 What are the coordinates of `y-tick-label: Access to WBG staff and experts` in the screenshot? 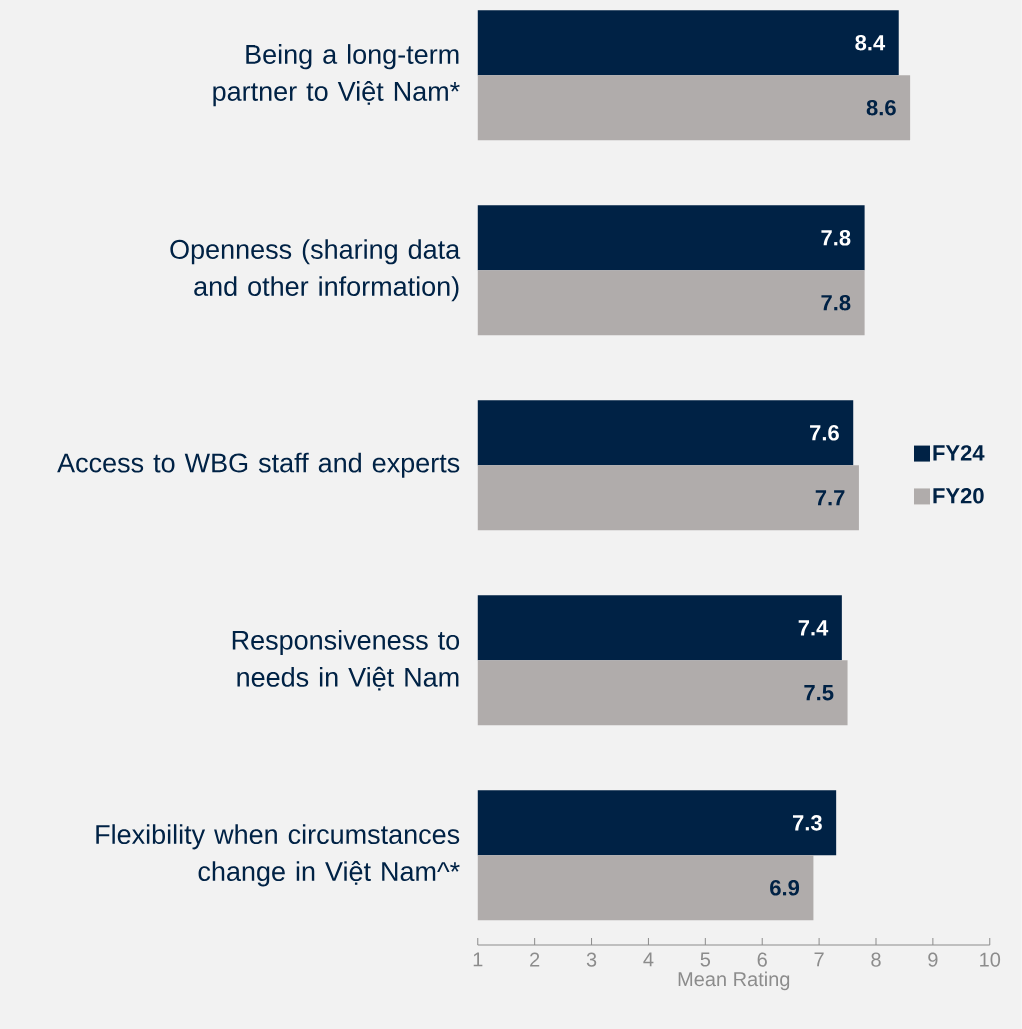 It's located at (258, 465).